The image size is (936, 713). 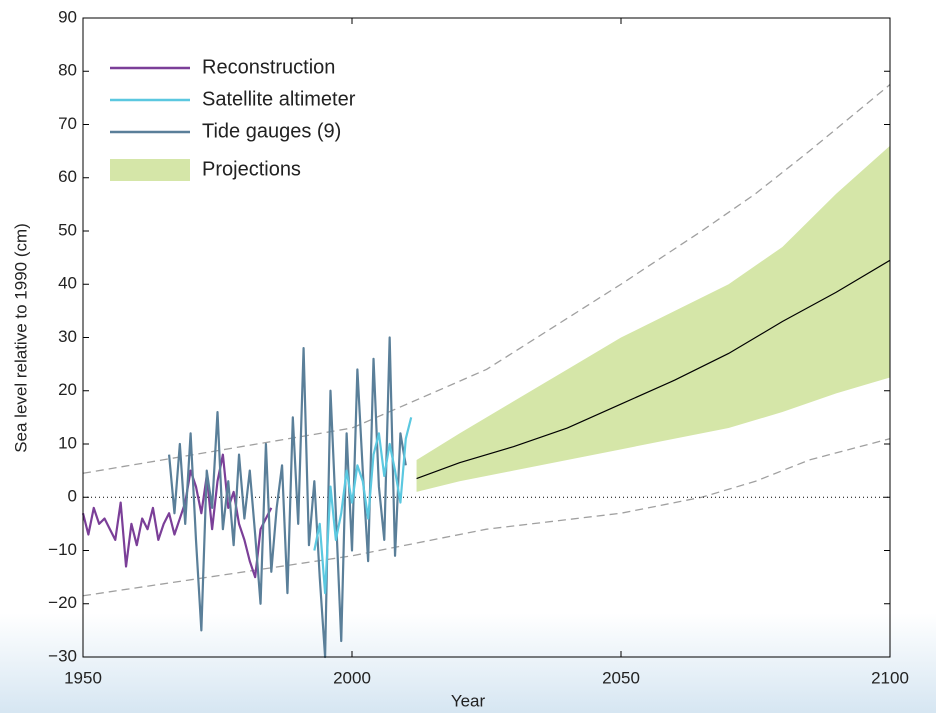 What do you see at coordinates (67, 283) in the screenshot?
I see `y-tick-label: 40` at bounding box center [67, 283].